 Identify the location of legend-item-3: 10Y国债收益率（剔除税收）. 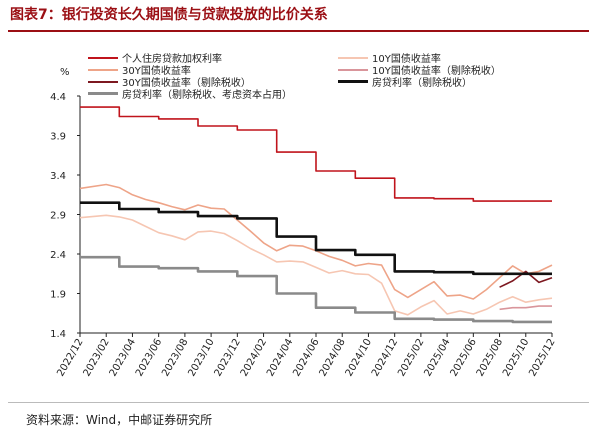
(419, 69).